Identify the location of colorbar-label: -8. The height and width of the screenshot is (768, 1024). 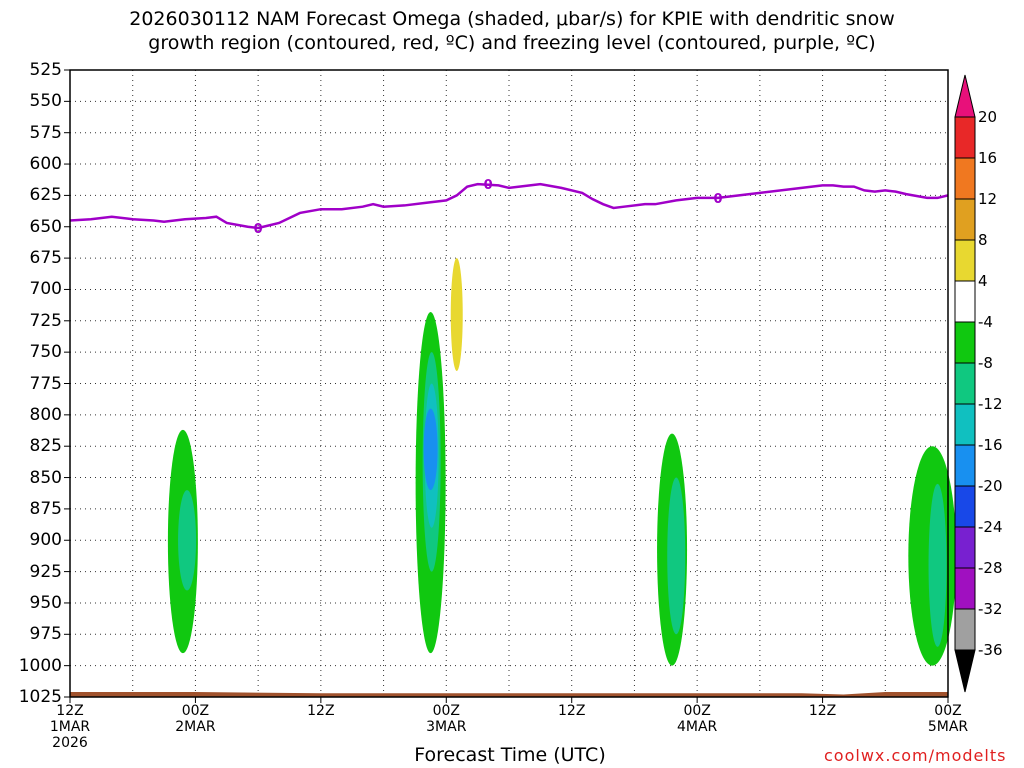
(985, 363).